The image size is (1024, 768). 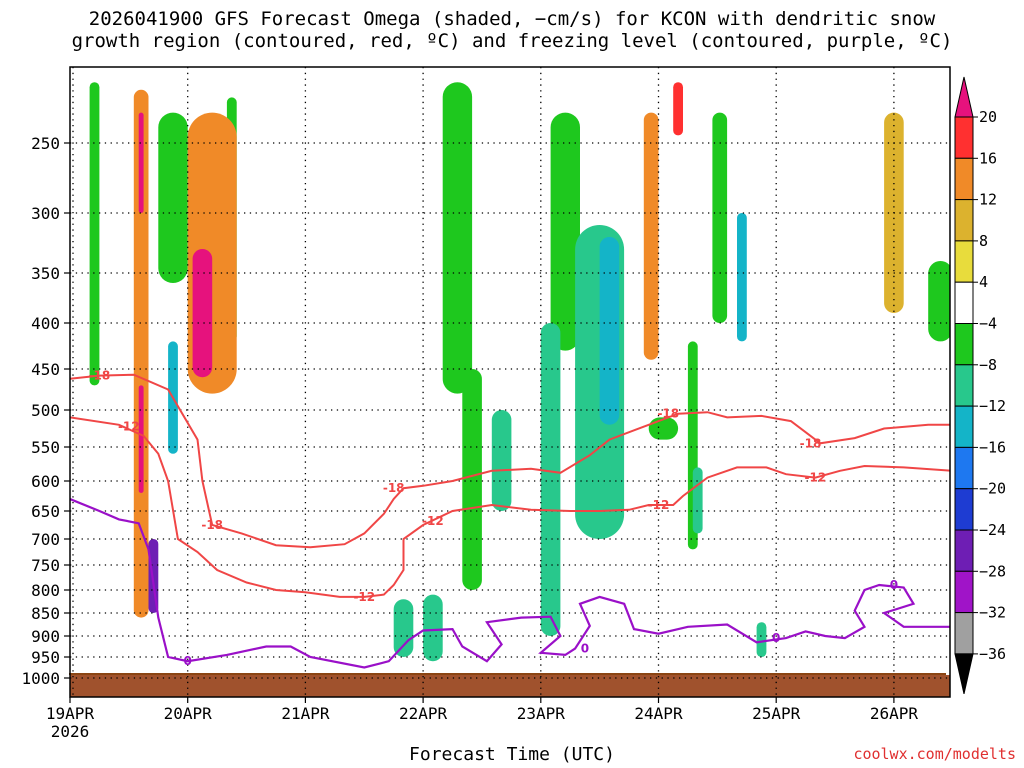 What do you see at coordinates (988, 365) in the screenshot?
I see `colorbar-label: −8` at bounding box center [988, 365].